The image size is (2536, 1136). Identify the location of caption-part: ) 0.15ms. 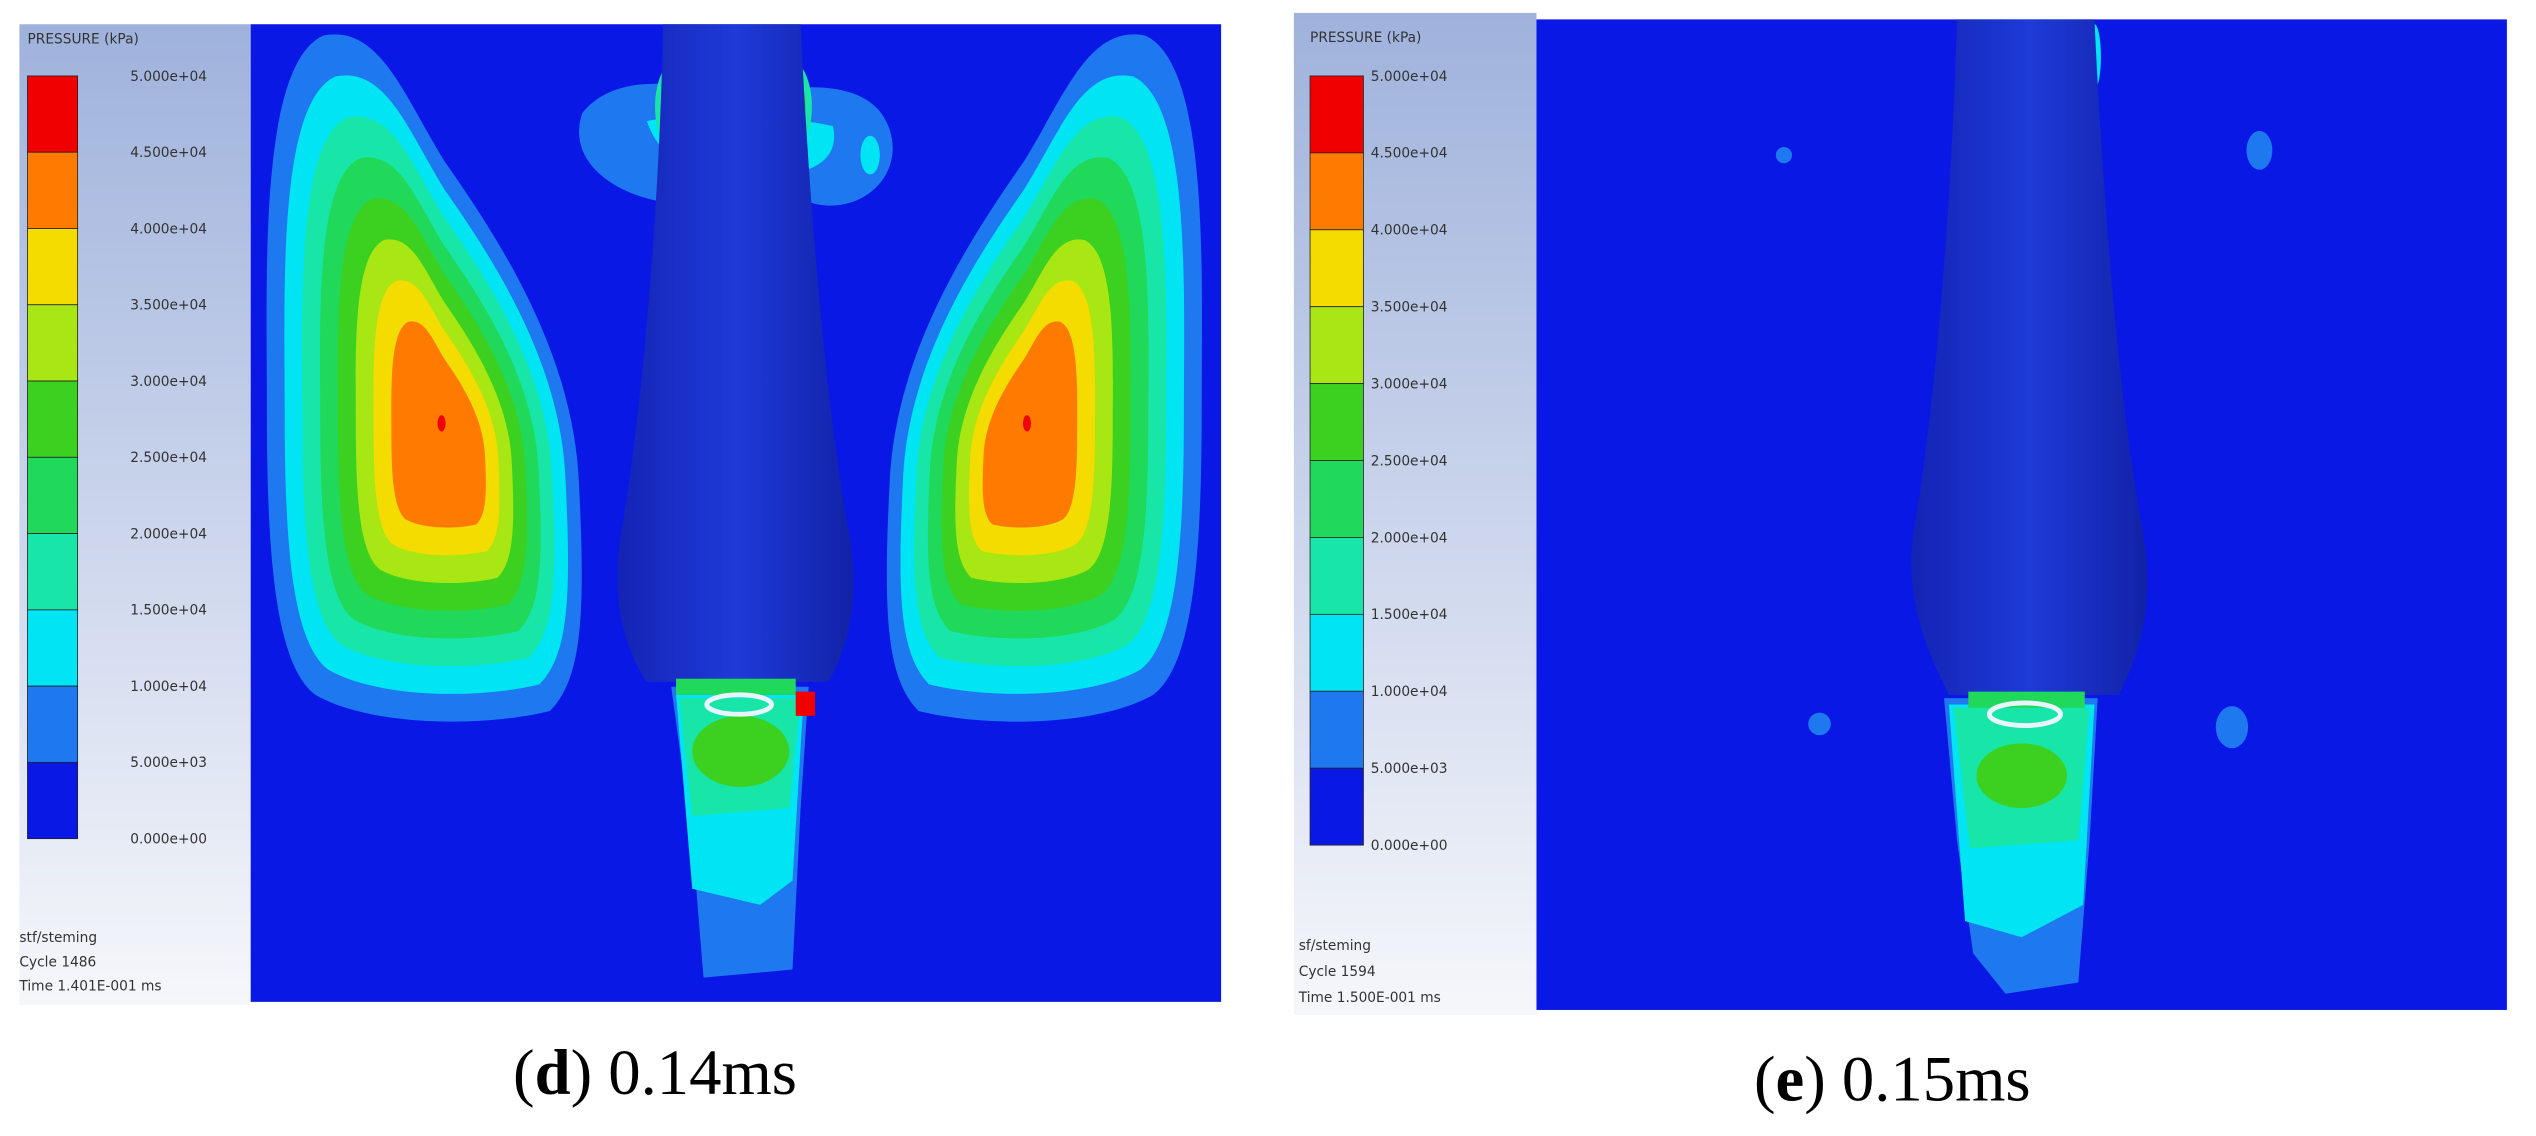
(1917, 1078).